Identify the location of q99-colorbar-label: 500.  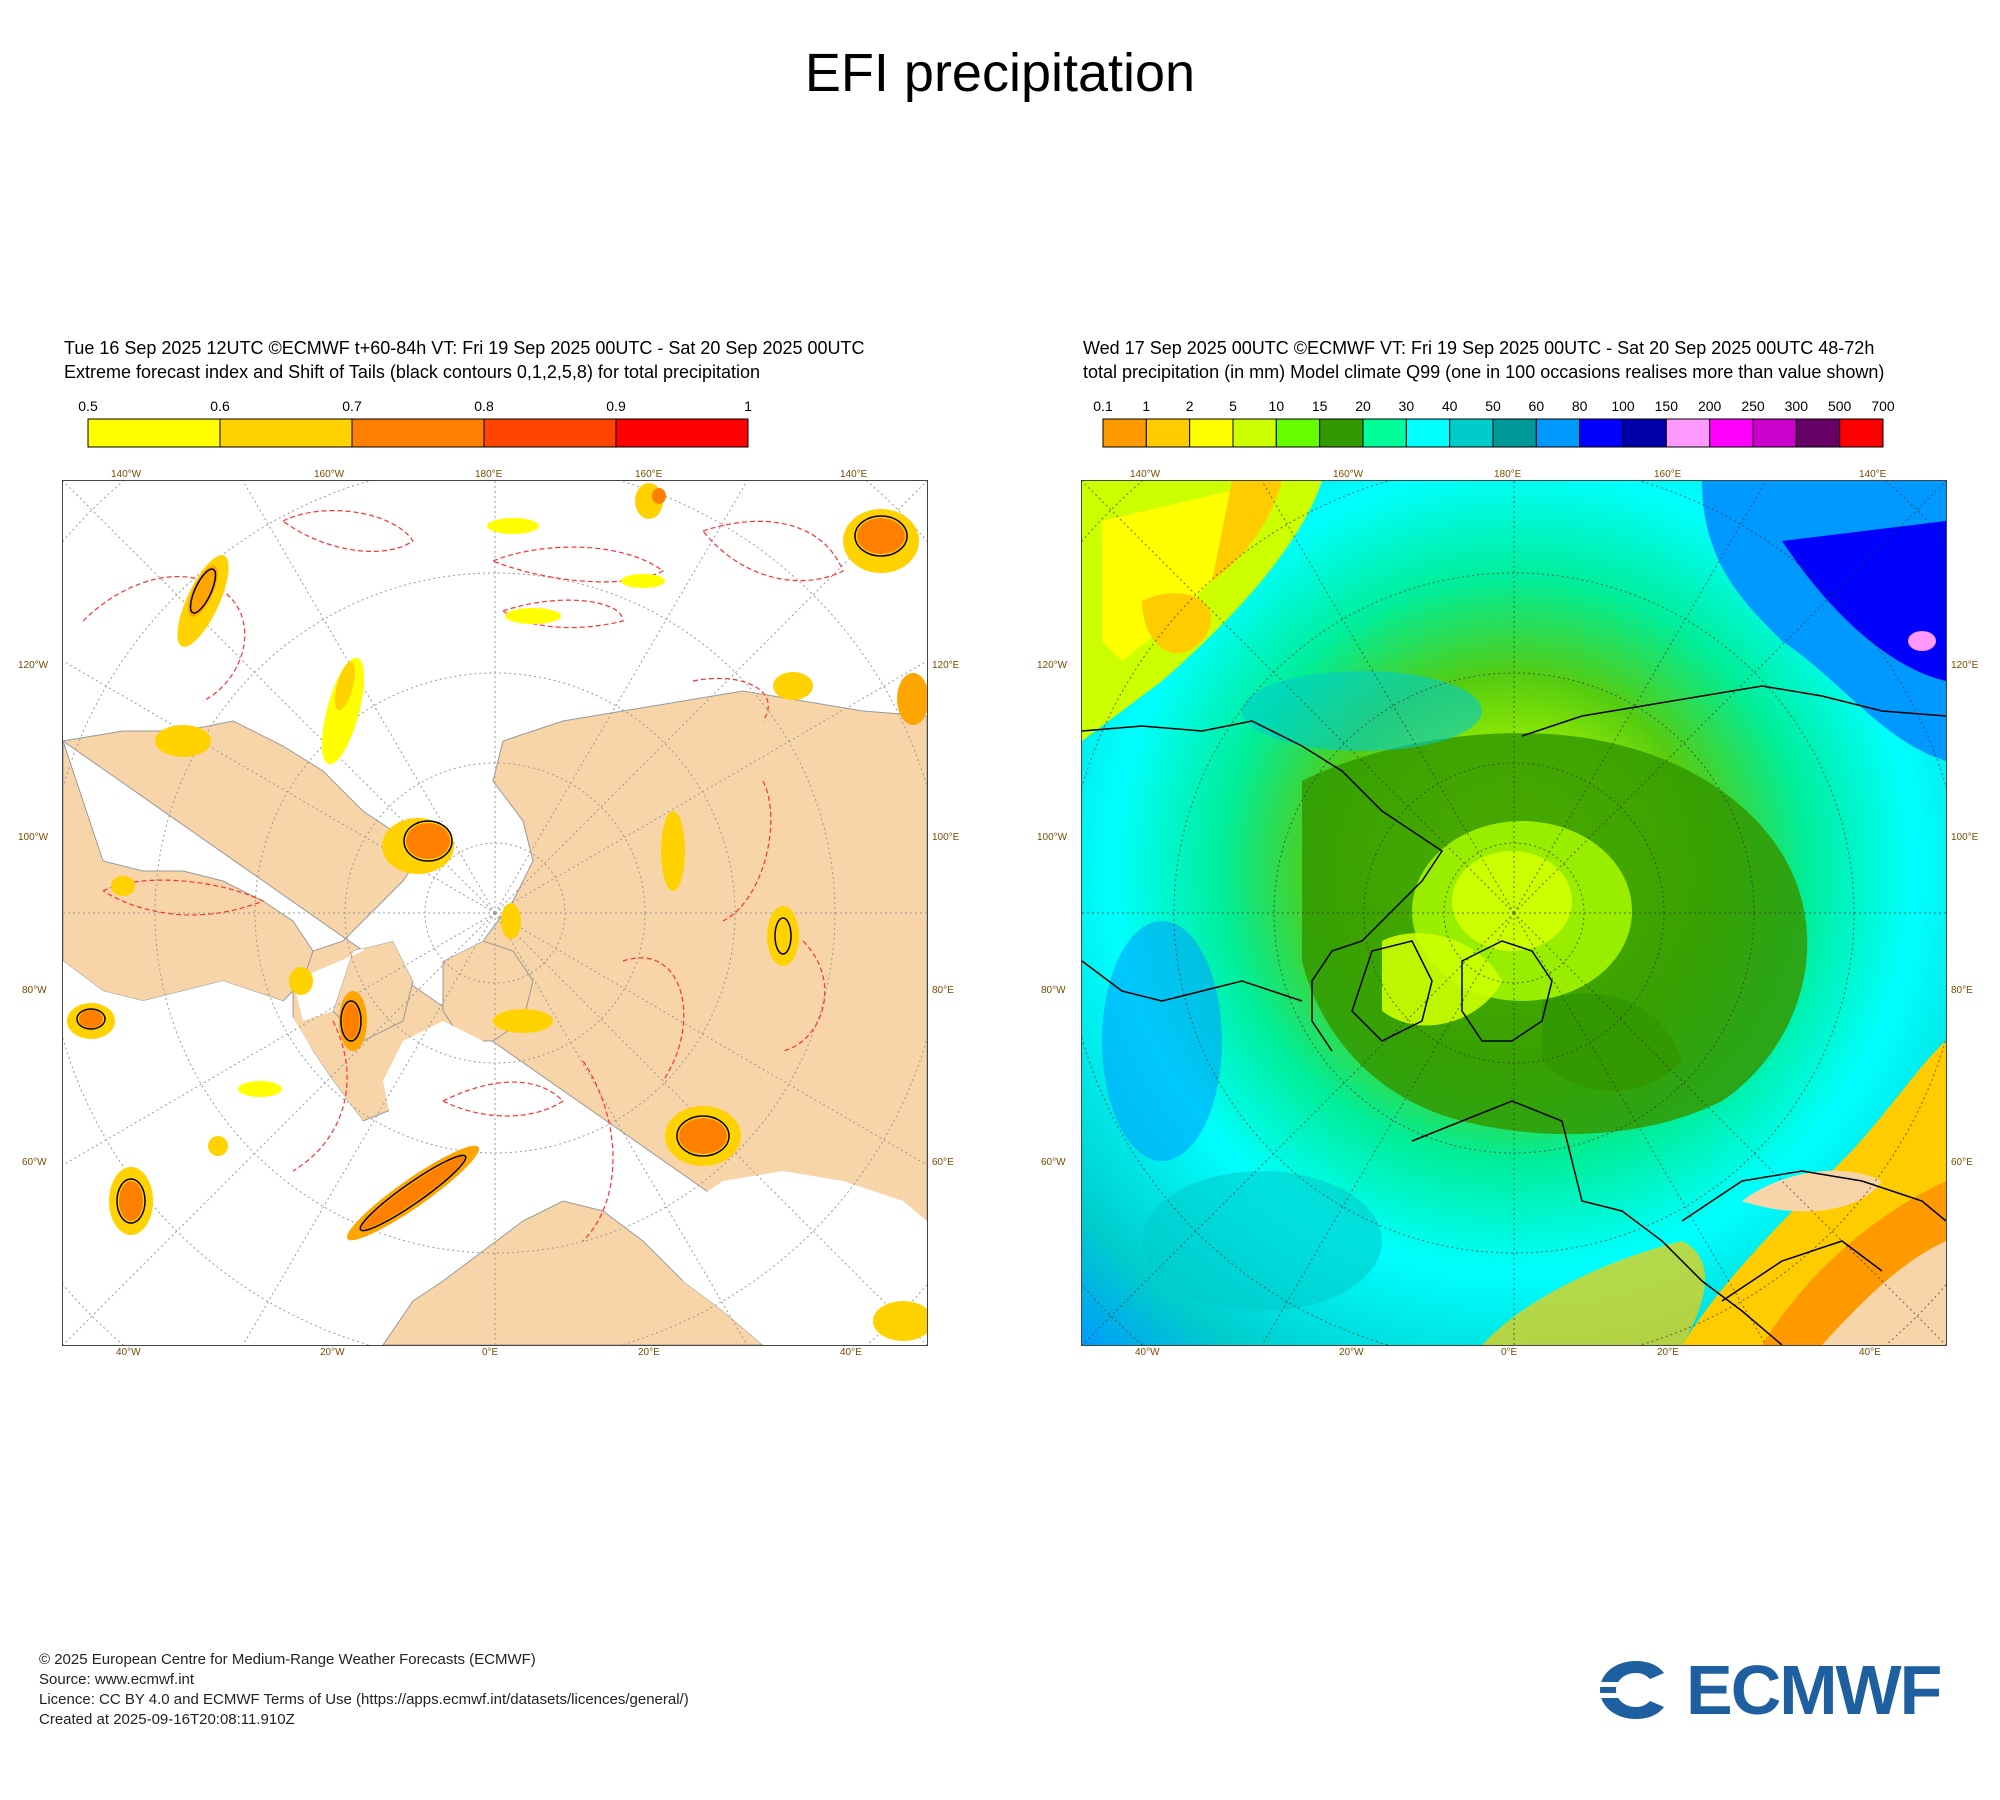
(1840, 406).